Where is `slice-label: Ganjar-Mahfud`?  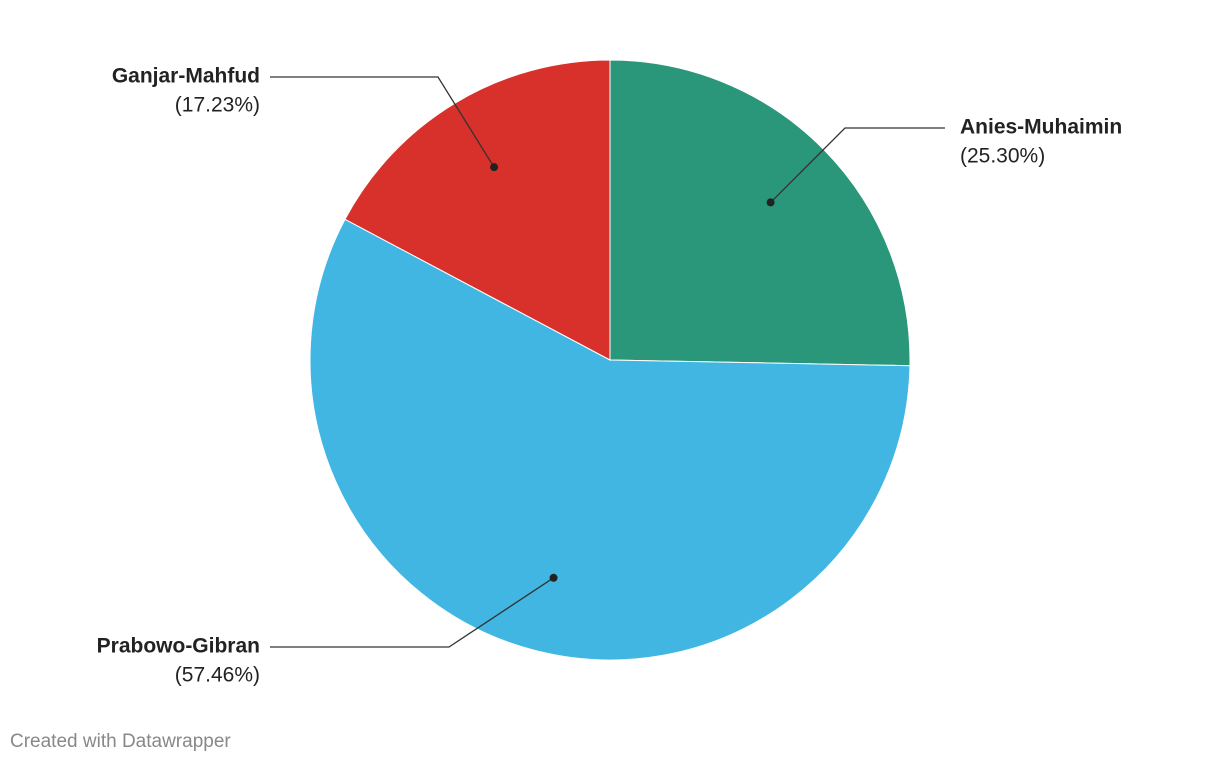 slice-label: Ganjar-Mahfud is located at coordinates (186, 76).